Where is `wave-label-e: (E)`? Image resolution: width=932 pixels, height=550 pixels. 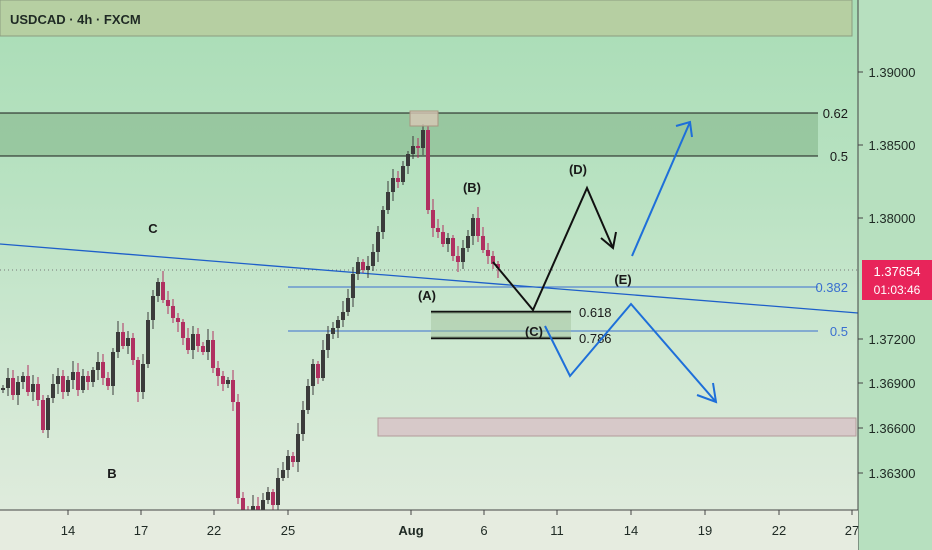
wave-label-e: (E) is located at coordinates (622, 279).